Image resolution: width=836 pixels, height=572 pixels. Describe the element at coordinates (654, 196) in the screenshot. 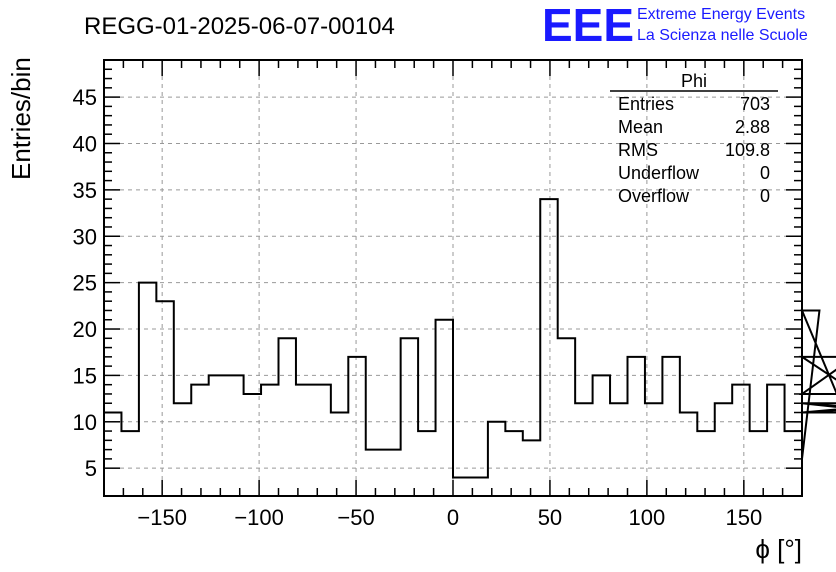

I see `stats-row-label: Overflow` at that location.